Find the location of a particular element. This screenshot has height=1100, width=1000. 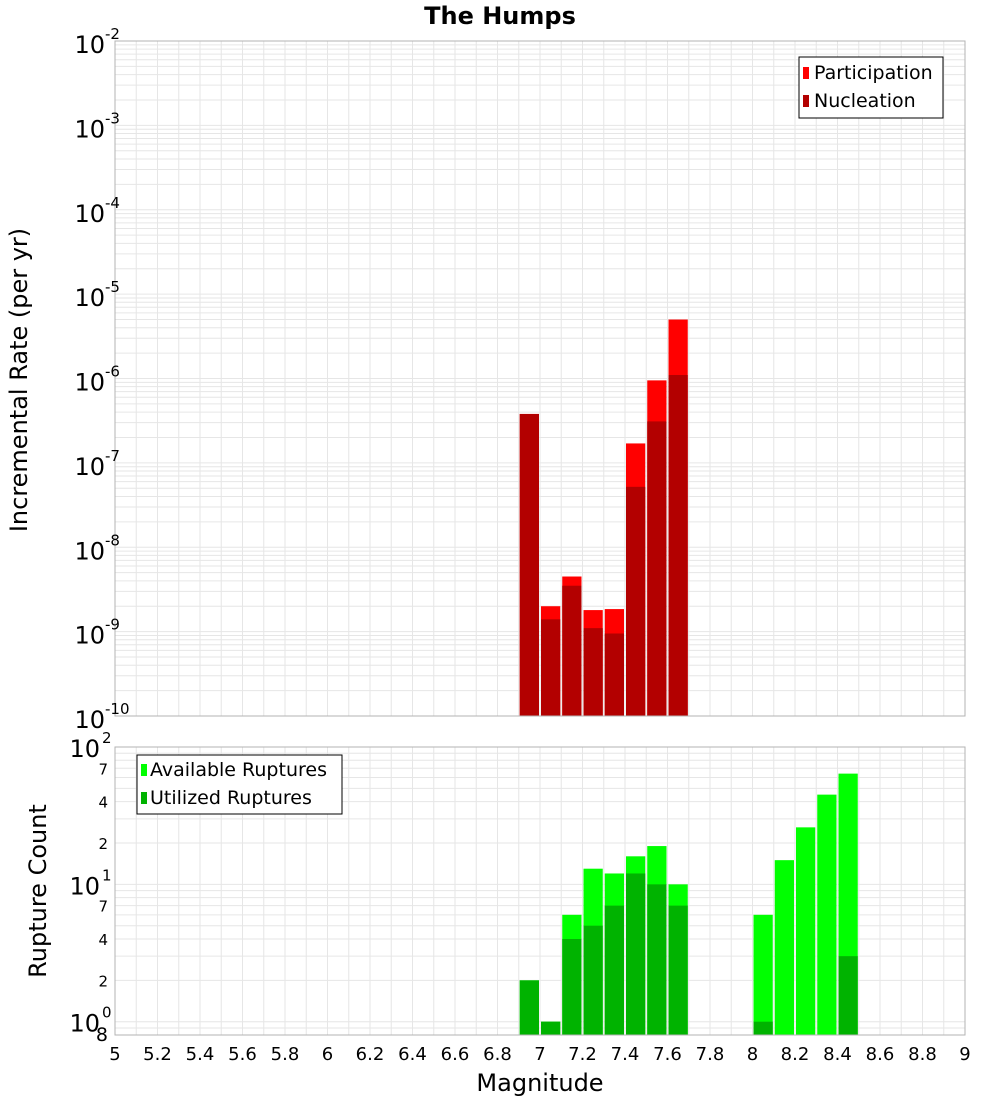

bottom-legend: Available Ruptures Utilized Ruptures is located at coordinates (239, 784).